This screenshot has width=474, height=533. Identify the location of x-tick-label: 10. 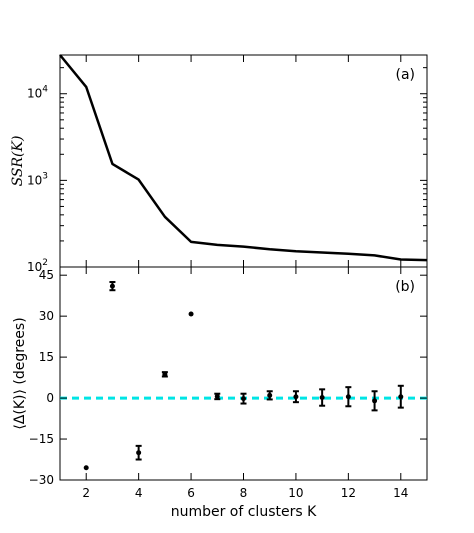
(295, 493).